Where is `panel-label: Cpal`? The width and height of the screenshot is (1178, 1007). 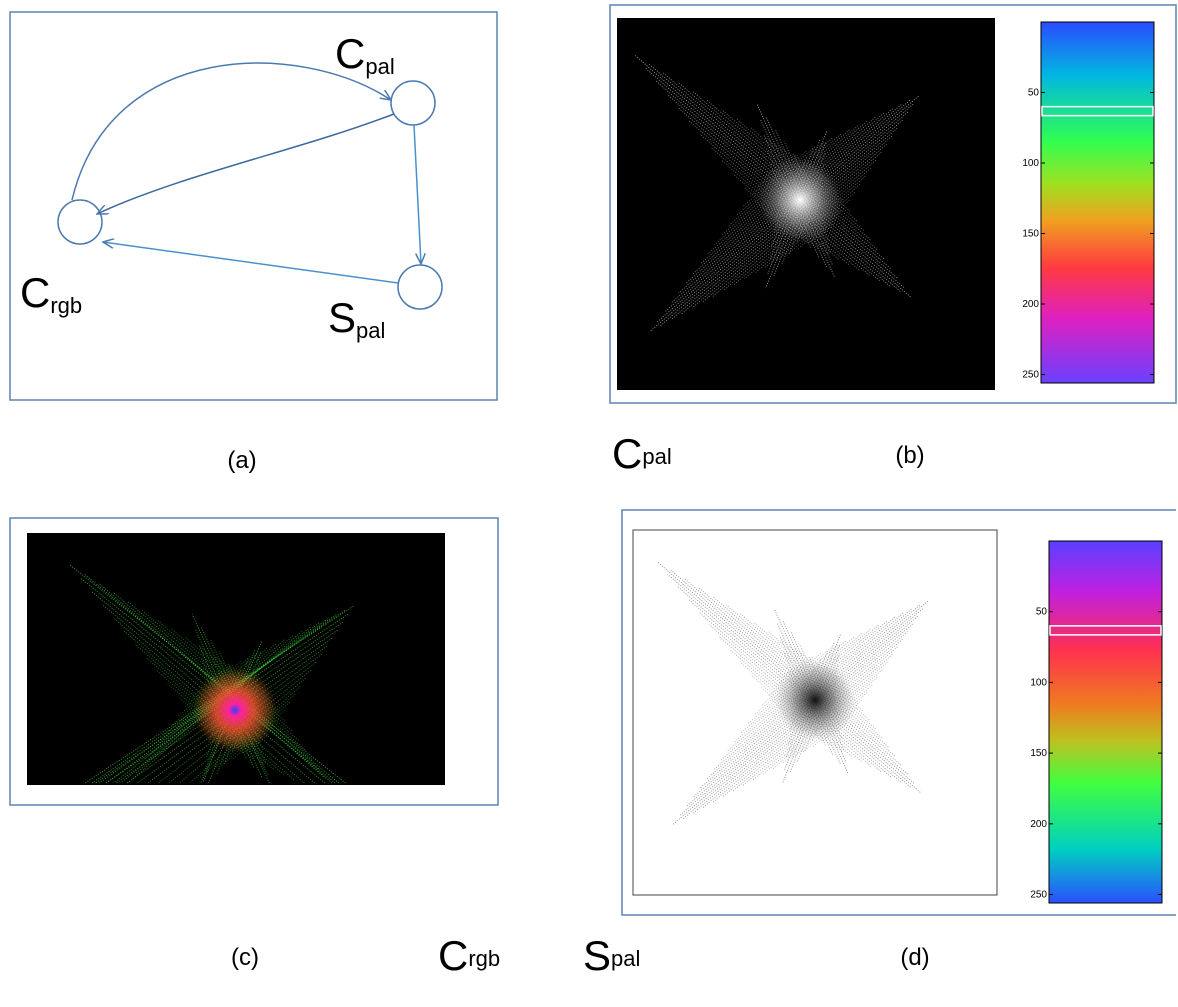
panel-label: Cpal is located at coordinates (642, 453).